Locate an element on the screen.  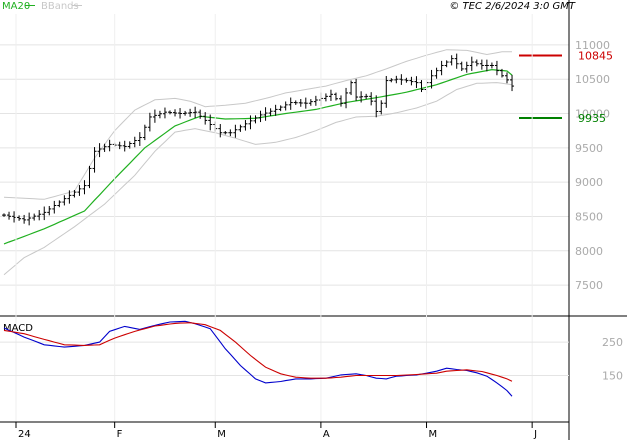
price-tick-label: 8000 is located at coordinates (589, 251).